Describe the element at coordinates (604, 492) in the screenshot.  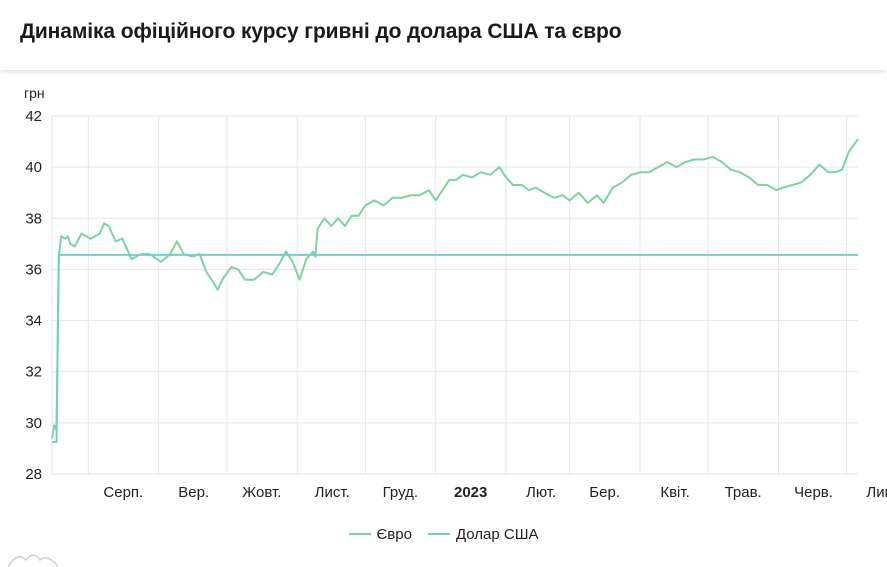
I see `x-tick-label: Бер.` at that location.